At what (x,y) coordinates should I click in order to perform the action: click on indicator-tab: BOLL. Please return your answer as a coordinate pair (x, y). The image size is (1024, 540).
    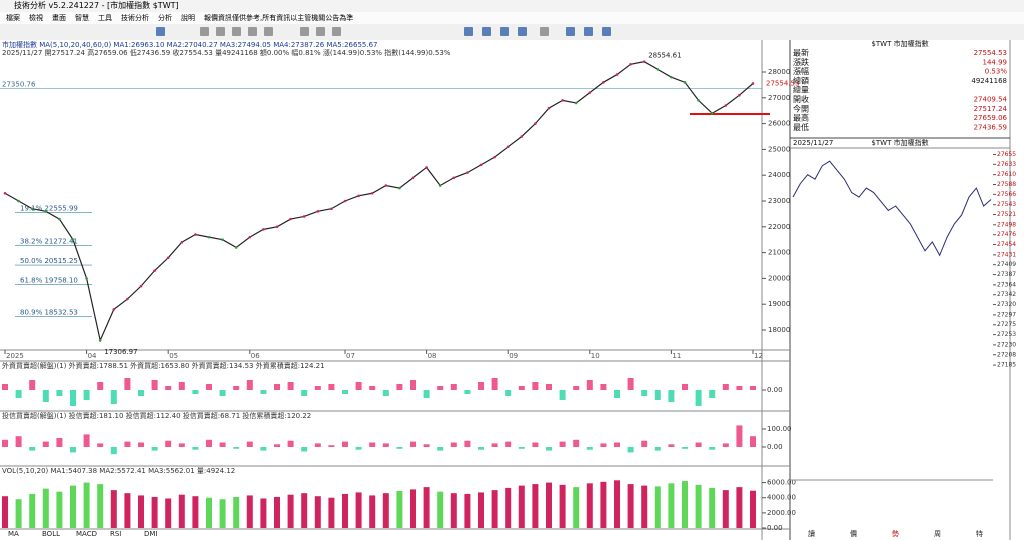
    Looking at the image, I should click on (51, 534).